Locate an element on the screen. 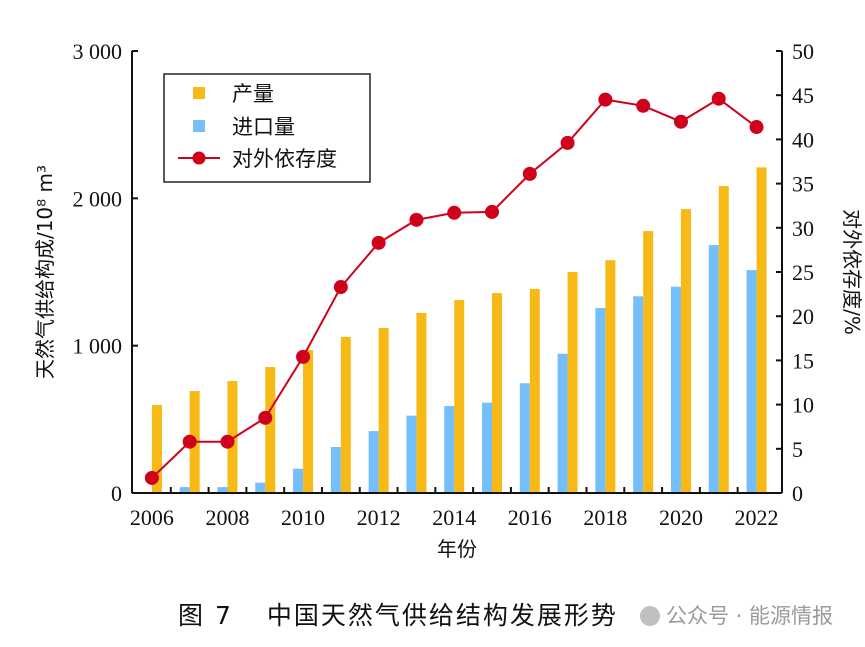 This screenshot has height=647, width=865. y-tick-label: 0 is located at coordinates (116, 493).